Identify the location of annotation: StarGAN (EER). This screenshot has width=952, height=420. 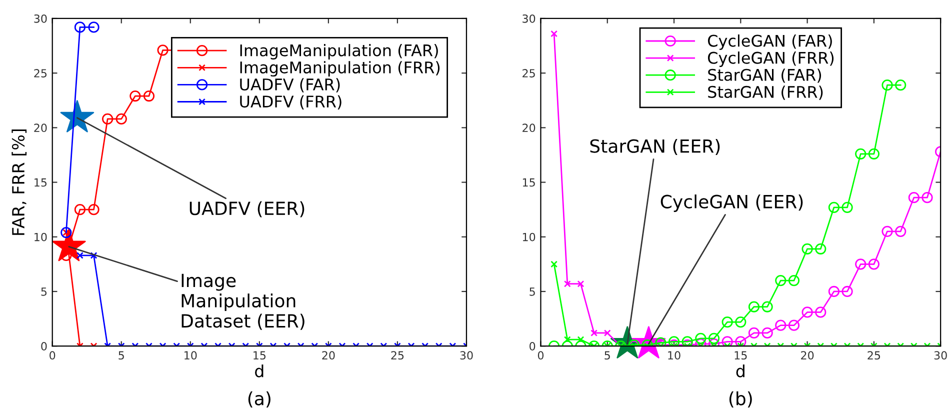
(655, 147).